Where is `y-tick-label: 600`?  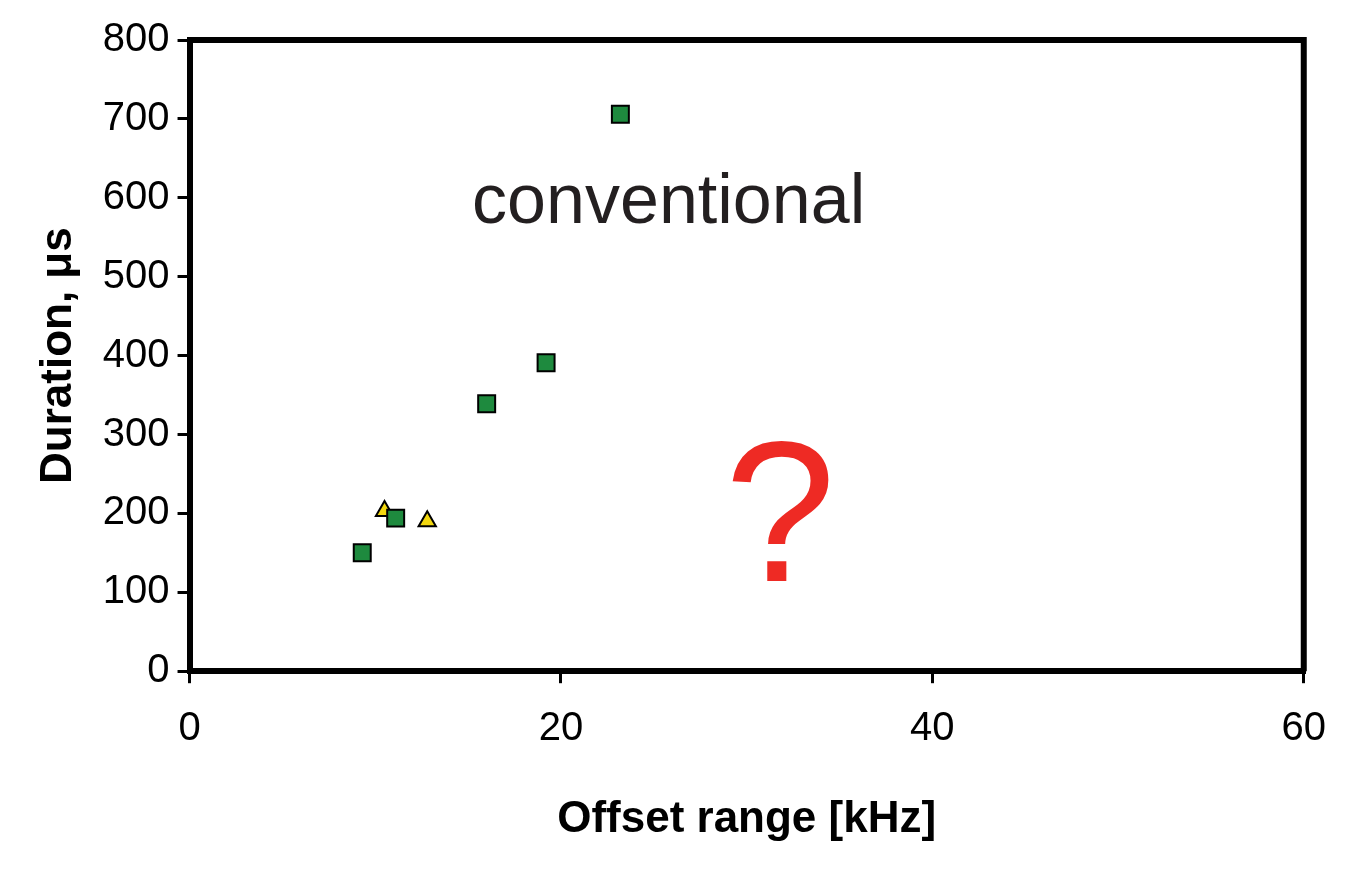 y-tick-label: 600 is located at coordinates (136, 194).